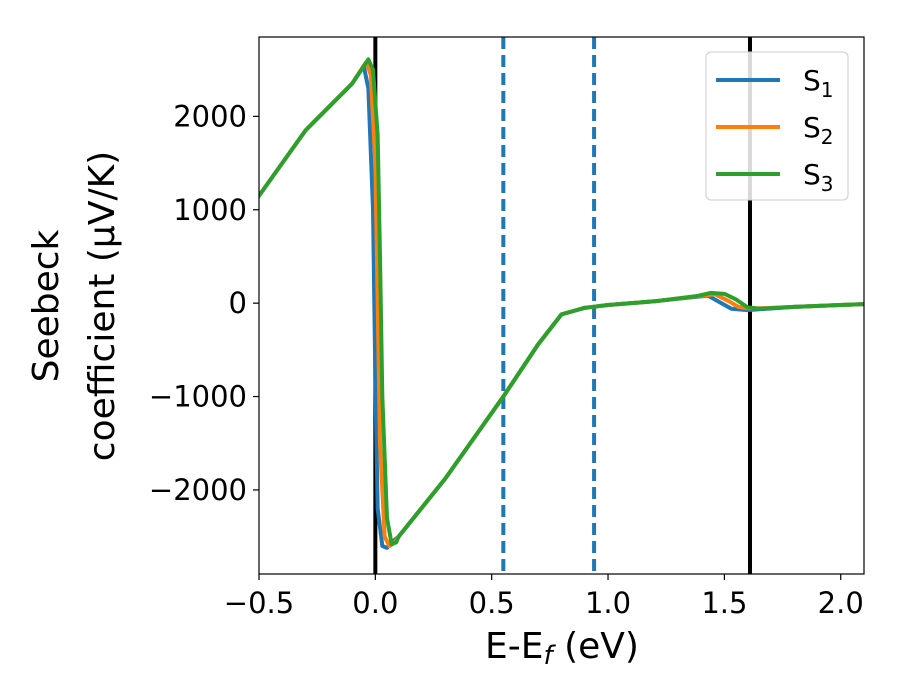 The height and width of the screenshot is (700, 900). I want to click on y-axis-title-line2: coefficient (μV/K), so click(102, 306).